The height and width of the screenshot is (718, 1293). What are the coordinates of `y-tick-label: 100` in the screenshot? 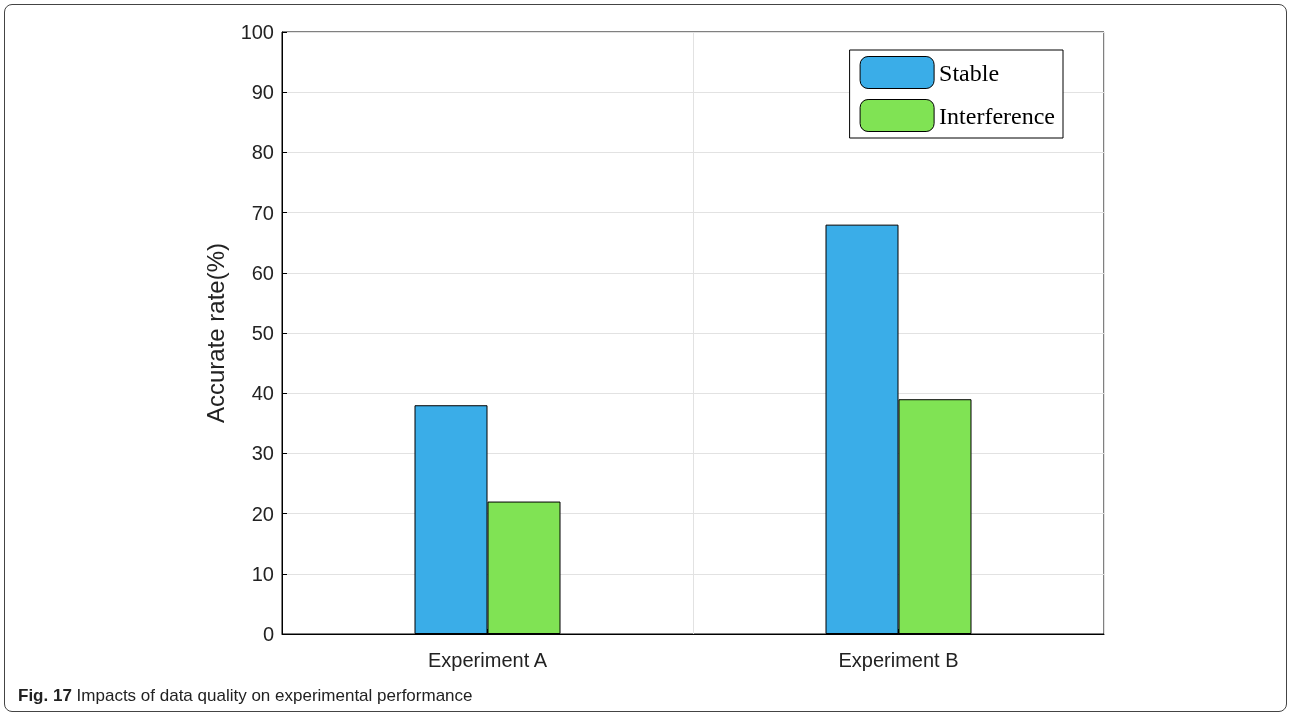 It's located at (257, 32).